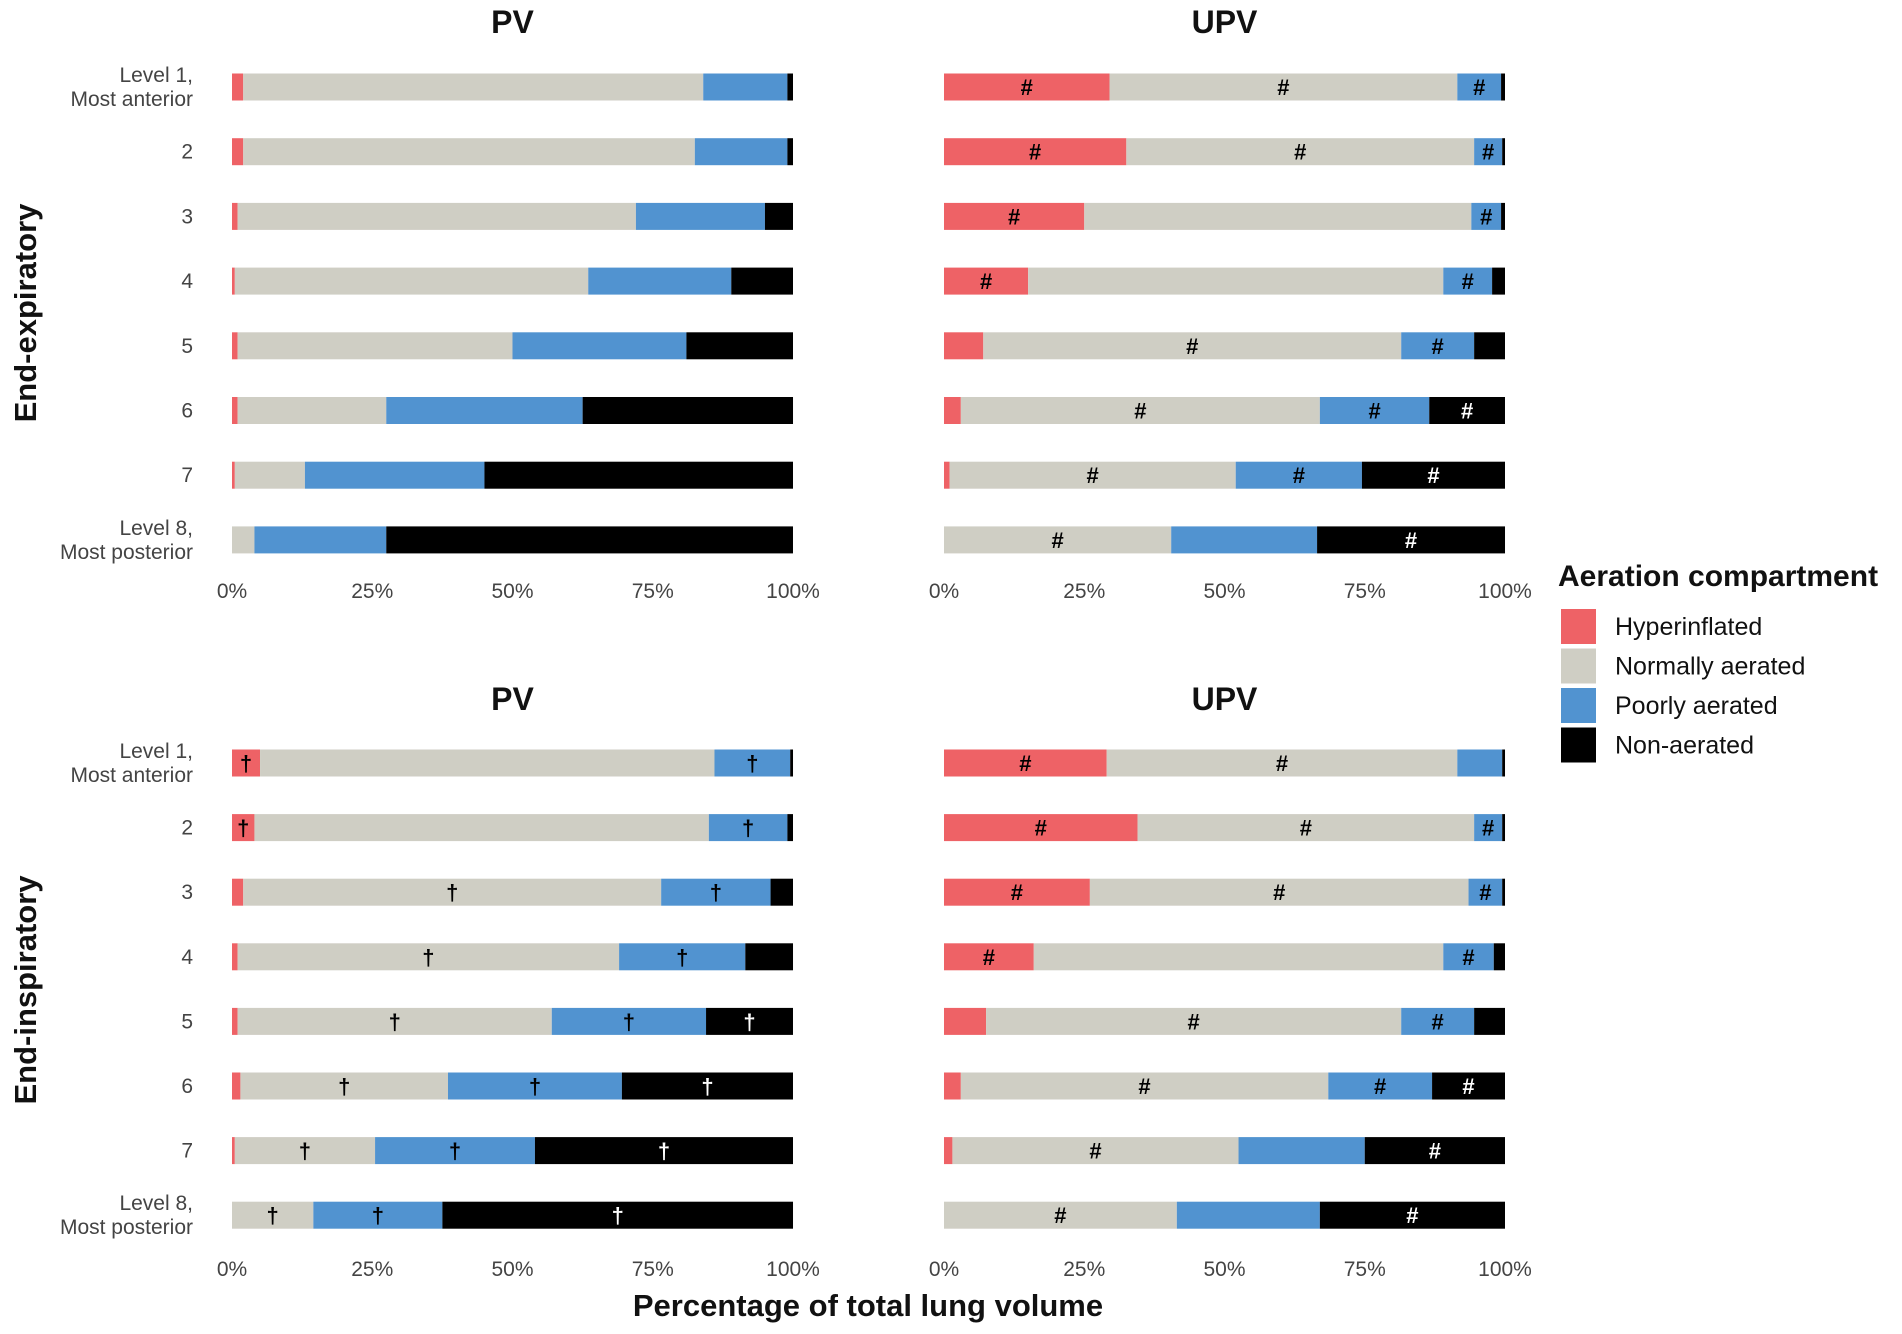 Image resolution: width=1902 pixels, height=1334 pixels. I want to click on legend-label: Non-aerated, so click(1684, 746).